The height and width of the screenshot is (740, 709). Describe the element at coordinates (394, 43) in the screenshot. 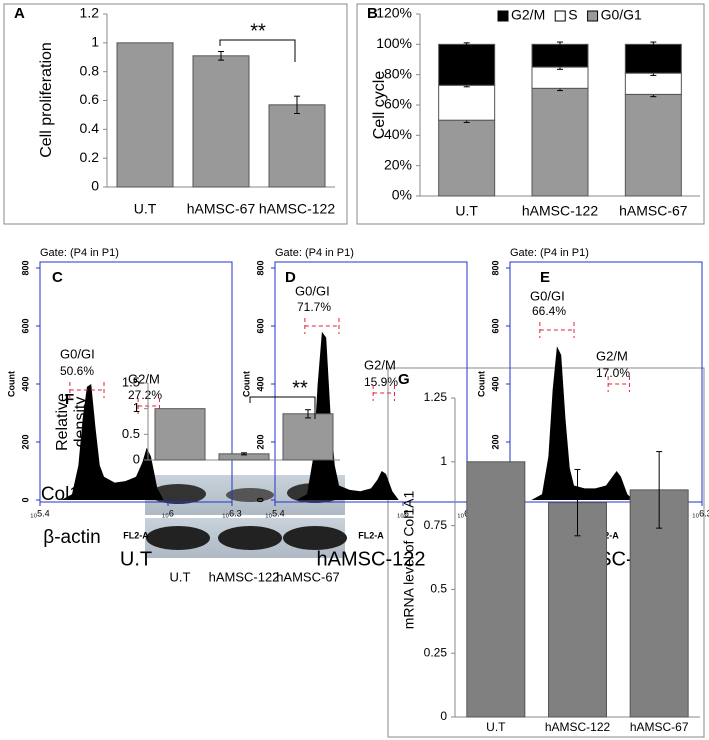

I see `y-tick-label: 100%` at that location.